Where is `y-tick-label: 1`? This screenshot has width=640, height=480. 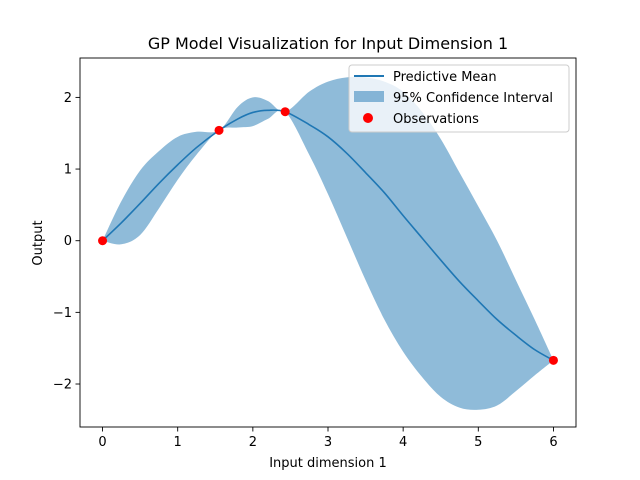 y-tick-label: 1 is located at coordinates (68, 170).